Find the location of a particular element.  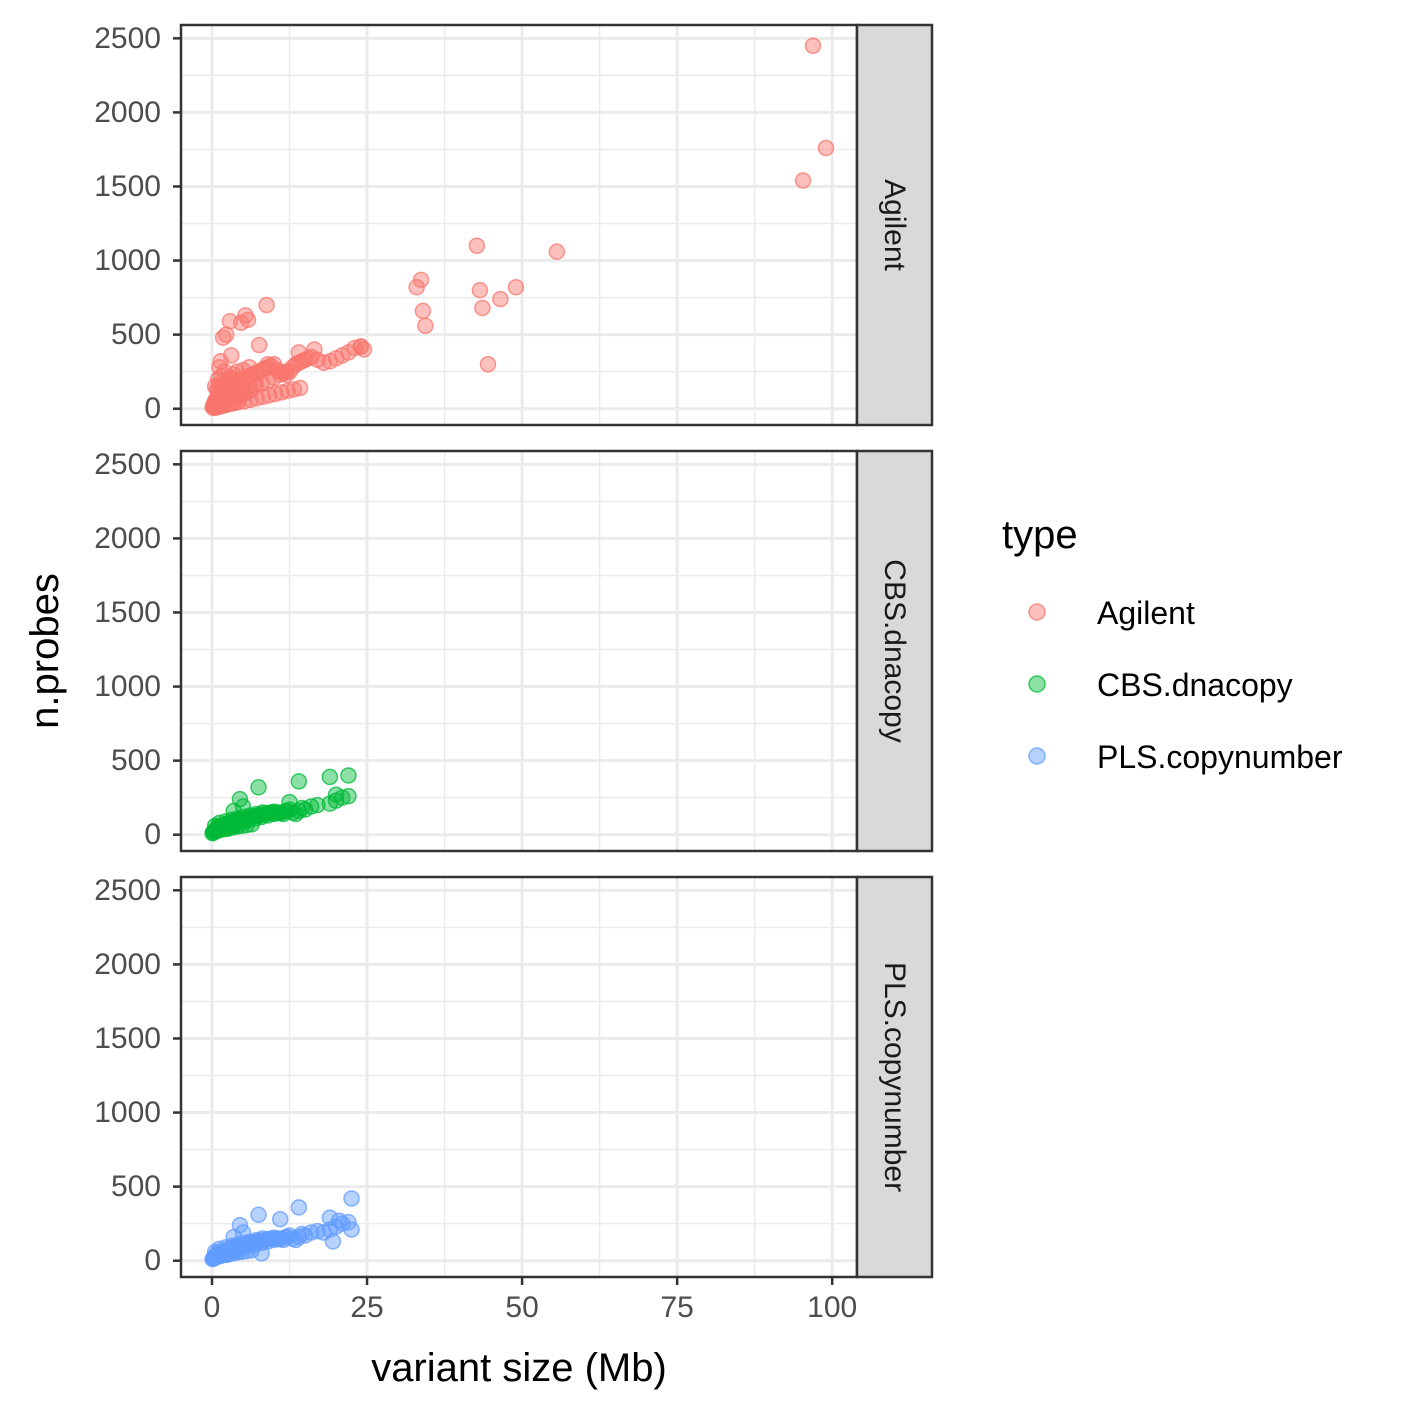

panel-background is located at coordinates (519, 651).